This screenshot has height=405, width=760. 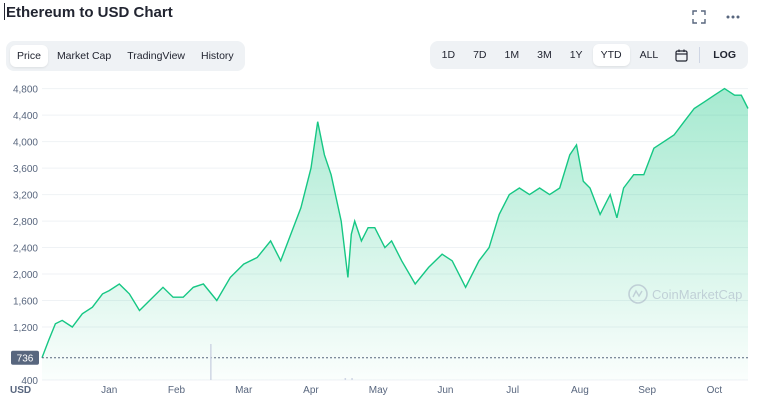 What do you see at coordinates (715, 390) in the screenshot?
I see `x-tick-label: Oct` at bounding box center [715, 390].